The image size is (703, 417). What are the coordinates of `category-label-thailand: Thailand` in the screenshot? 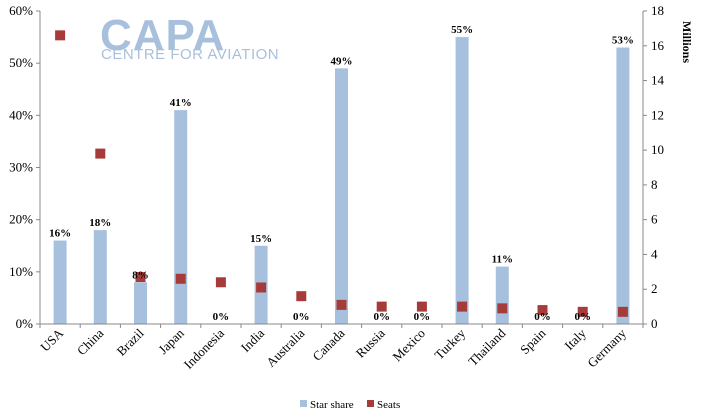 It's located at (487, 347).